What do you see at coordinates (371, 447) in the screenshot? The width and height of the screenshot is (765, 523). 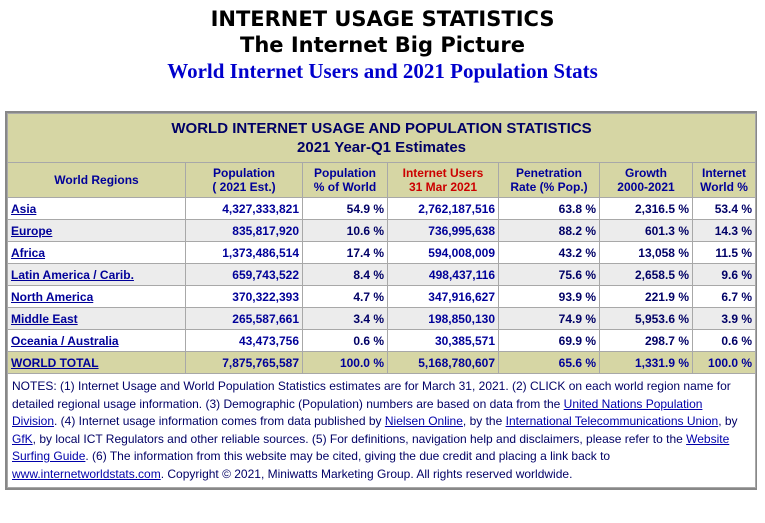 I see `link-surfing-guide: Website Surfing Guide` at bounding box center [371, 447].